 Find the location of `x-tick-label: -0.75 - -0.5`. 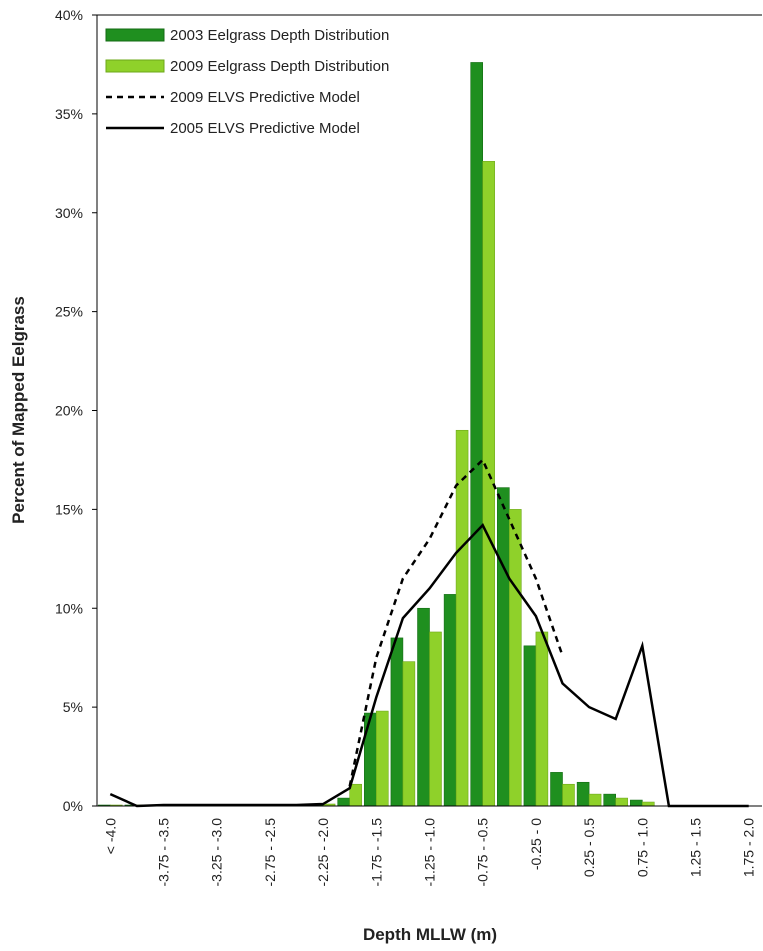

x-tick-label: -0.75 - -0.5 is located at coordinates (483, 852).